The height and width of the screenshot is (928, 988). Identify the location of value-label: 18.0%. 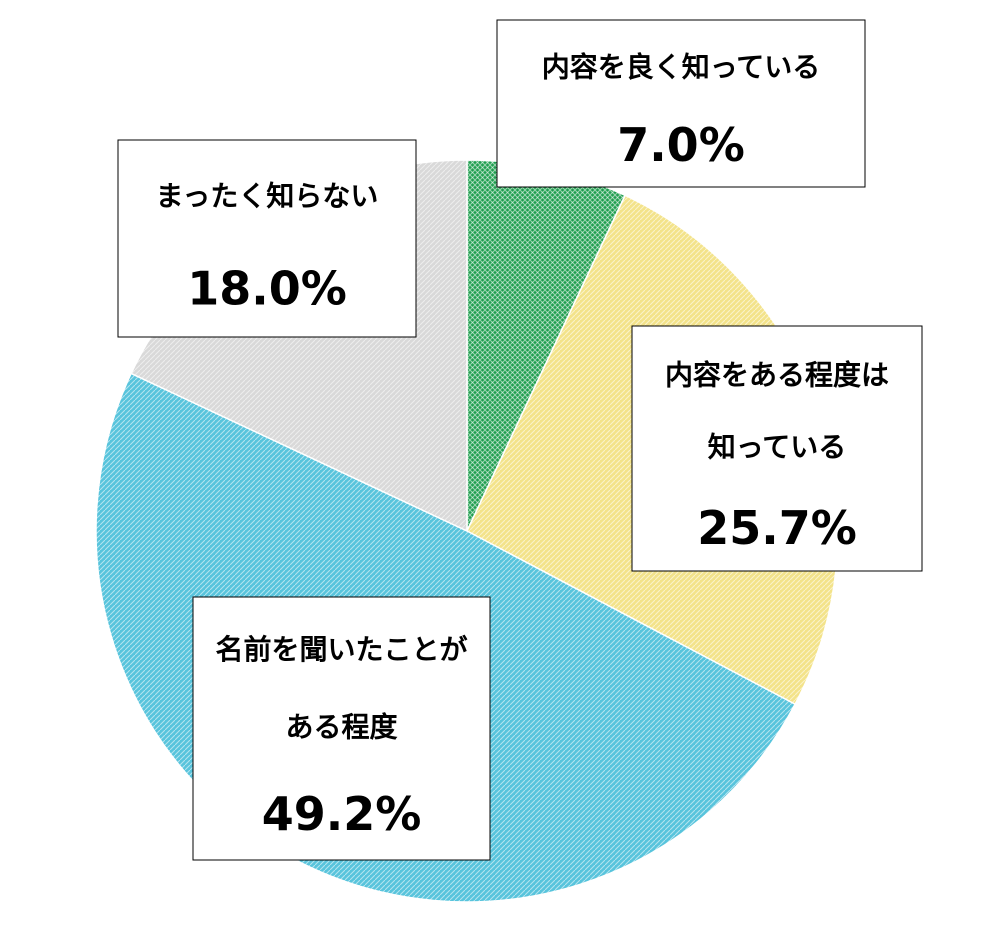
(267, 288).